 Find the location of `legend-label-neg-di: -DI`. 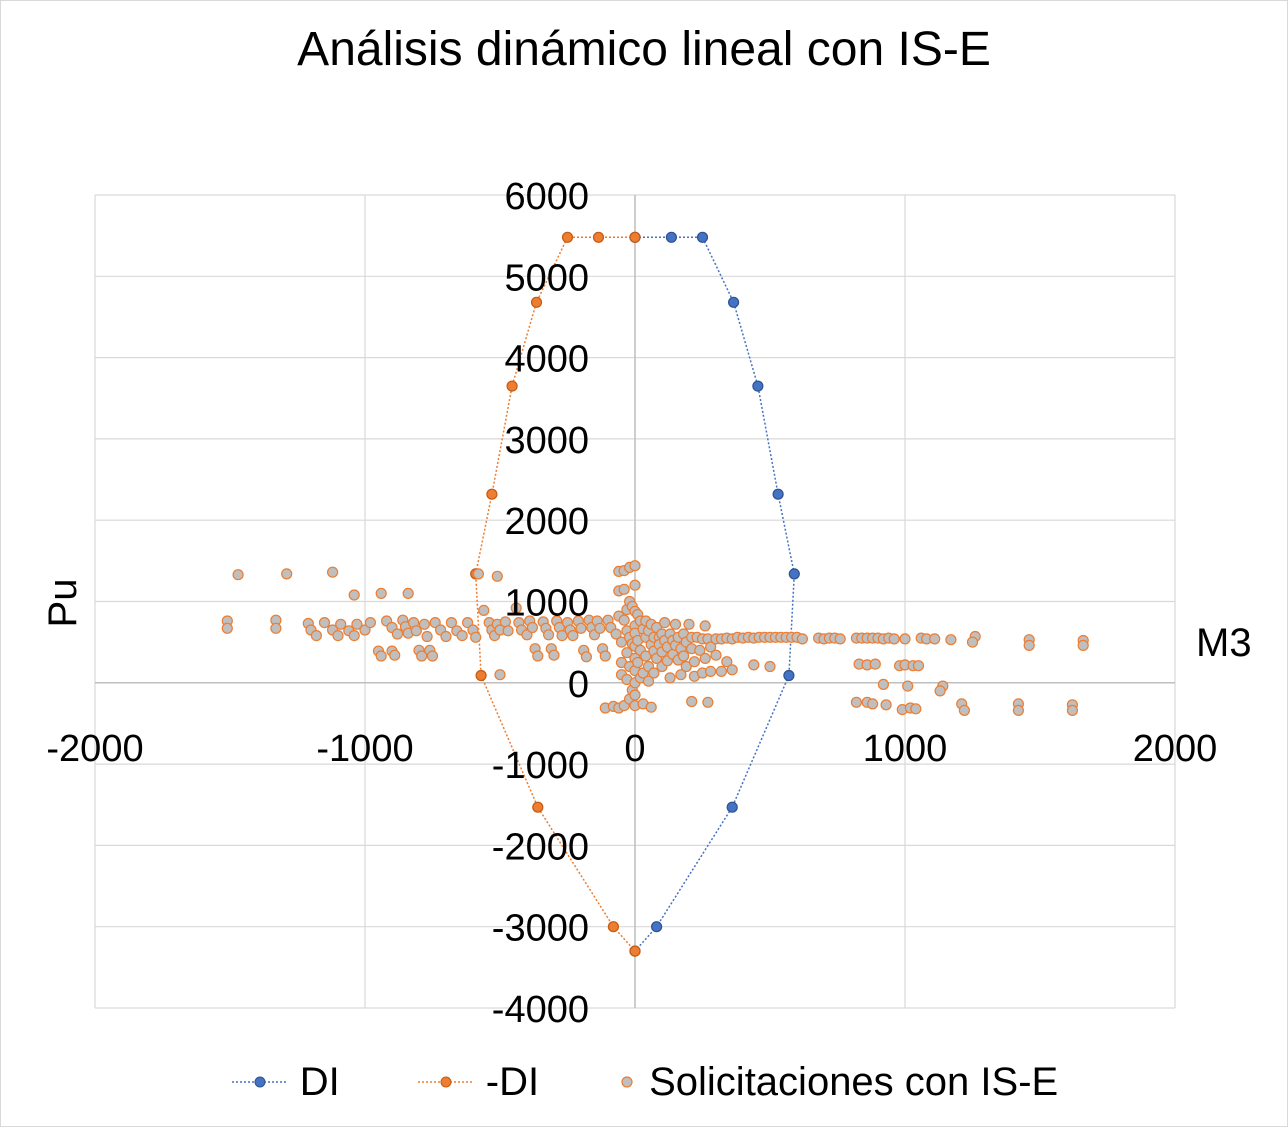

legend-label-neg-di: -DI is located at coordinates (512, 1081).